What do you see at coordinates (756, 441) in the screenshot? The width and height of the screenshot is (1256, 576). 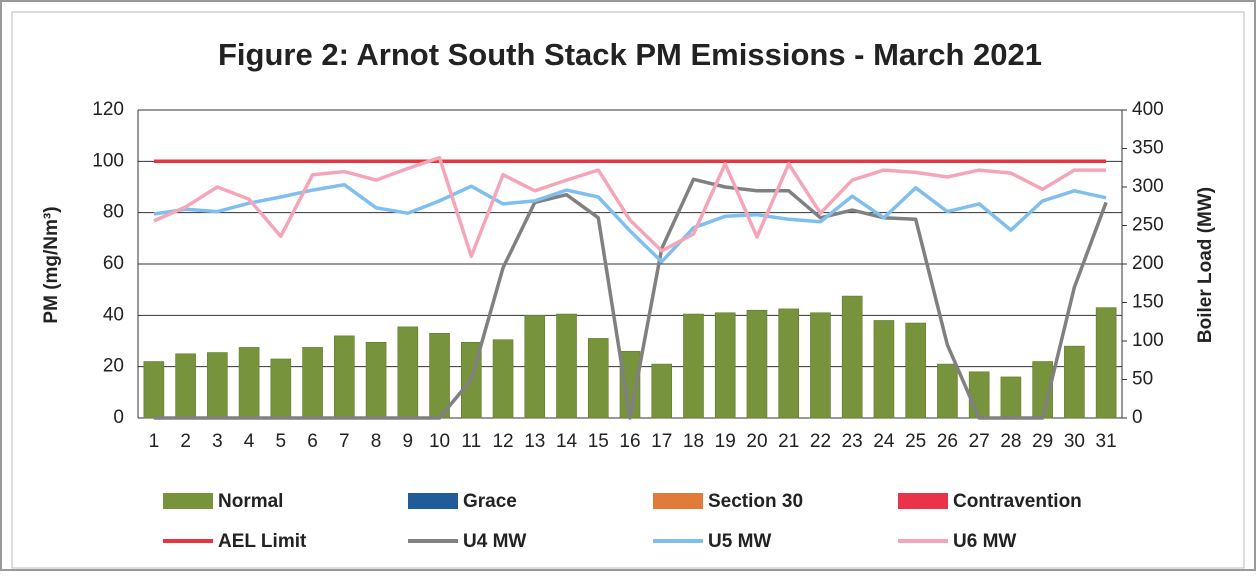 I see `x-tick-label: 20` at bounding box center [756, 441].